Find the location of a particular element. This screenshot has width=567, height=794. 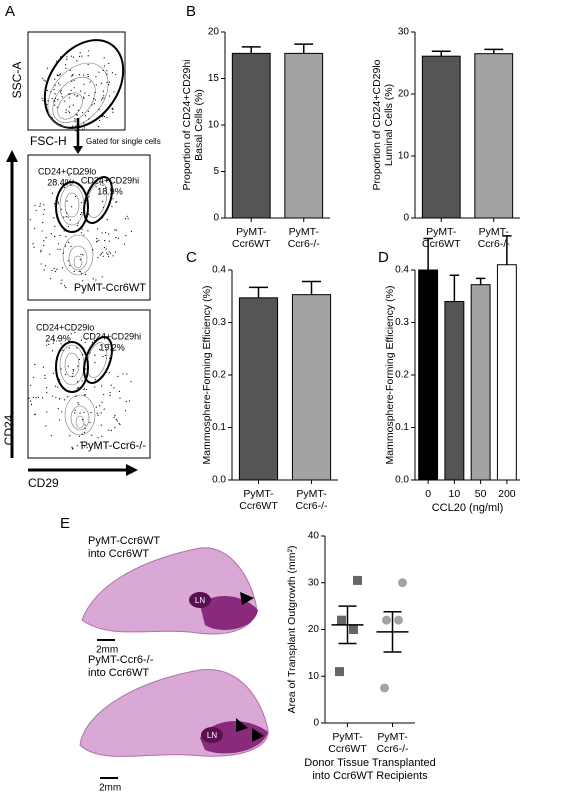

tissue-dense is located at coordinates (229, 612).